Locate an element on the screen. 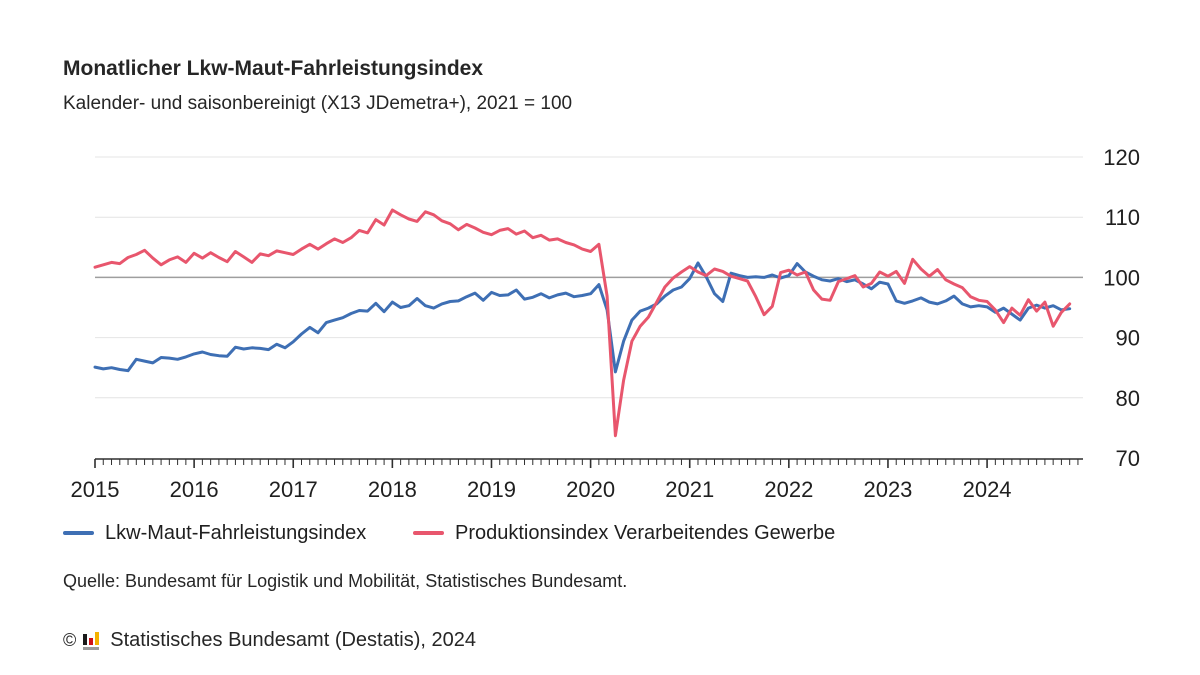 The width and height of the screenshot is (1200, 675). page-title: Monatlicher Lkw-Maut-Fahrleistungsindex is located at coordinates (273, 68).